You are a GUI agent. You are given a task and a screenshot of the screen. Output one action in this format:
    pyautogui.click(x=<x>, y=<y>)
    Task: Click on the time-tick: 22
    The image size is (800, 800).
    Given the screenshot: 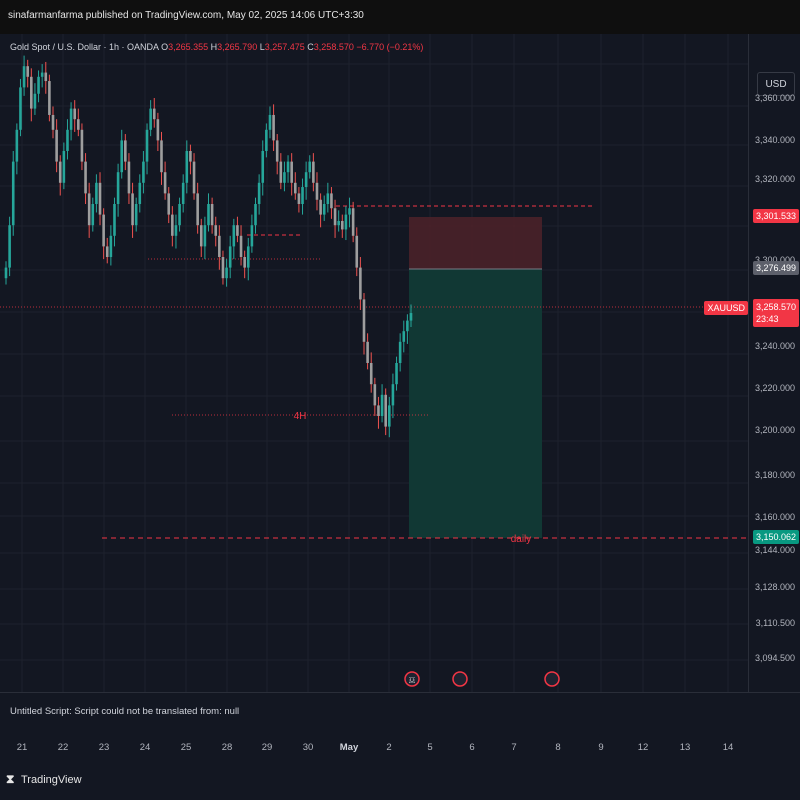 What is the action you would take?
    pyautogui.click(x=63, y=747)
    